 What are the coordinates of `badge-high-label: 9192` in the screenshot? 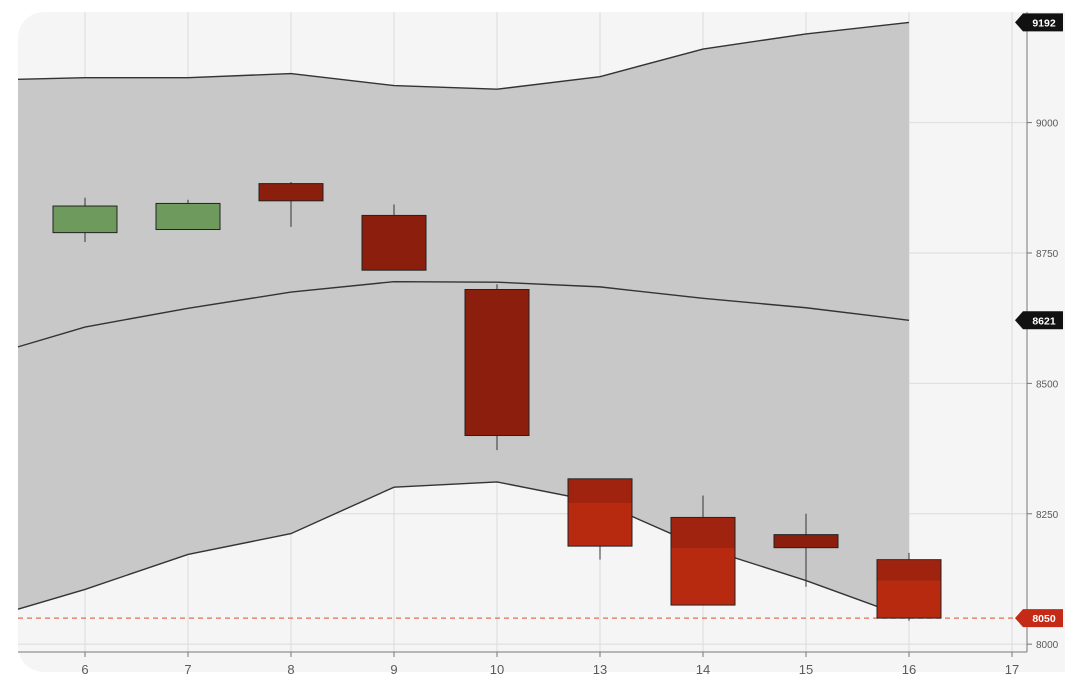 It's located at (1044, 23).